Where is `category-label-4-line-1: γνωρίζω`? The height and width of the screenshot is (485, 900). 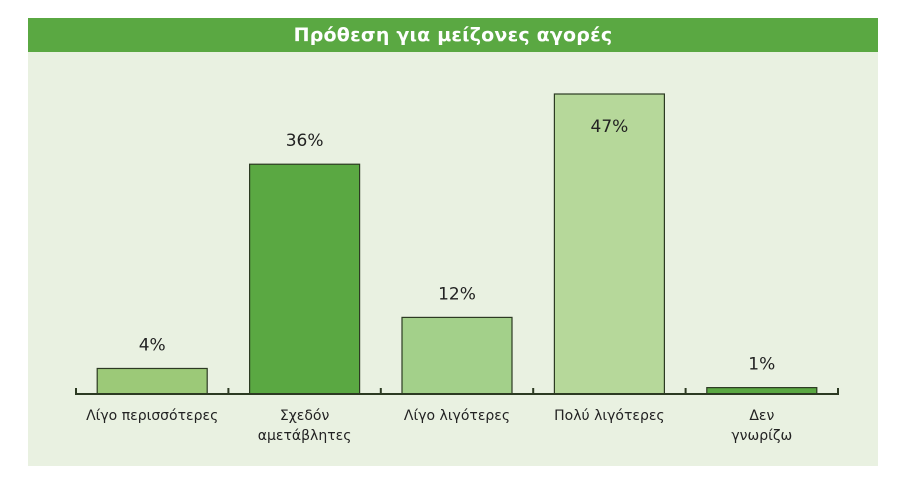
category-label-4-line-1: γνωρίζω is located at coordinates (761, 436).